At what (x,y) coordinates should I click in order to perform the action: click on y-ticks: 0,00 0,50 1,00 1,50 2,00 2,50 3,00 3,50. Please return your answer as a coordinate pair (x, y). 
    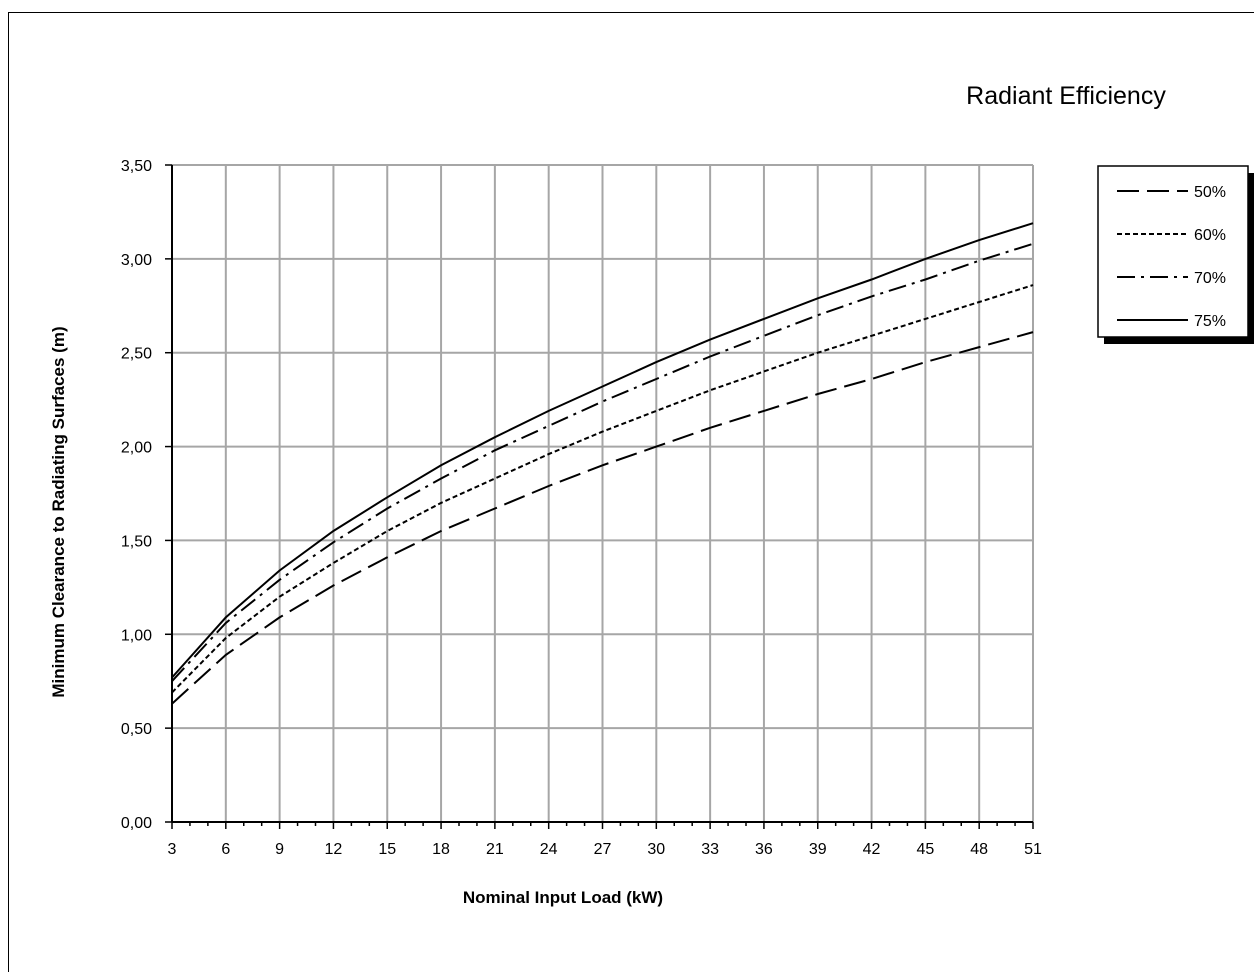
    Looking at the image, I should click on (146, 495).